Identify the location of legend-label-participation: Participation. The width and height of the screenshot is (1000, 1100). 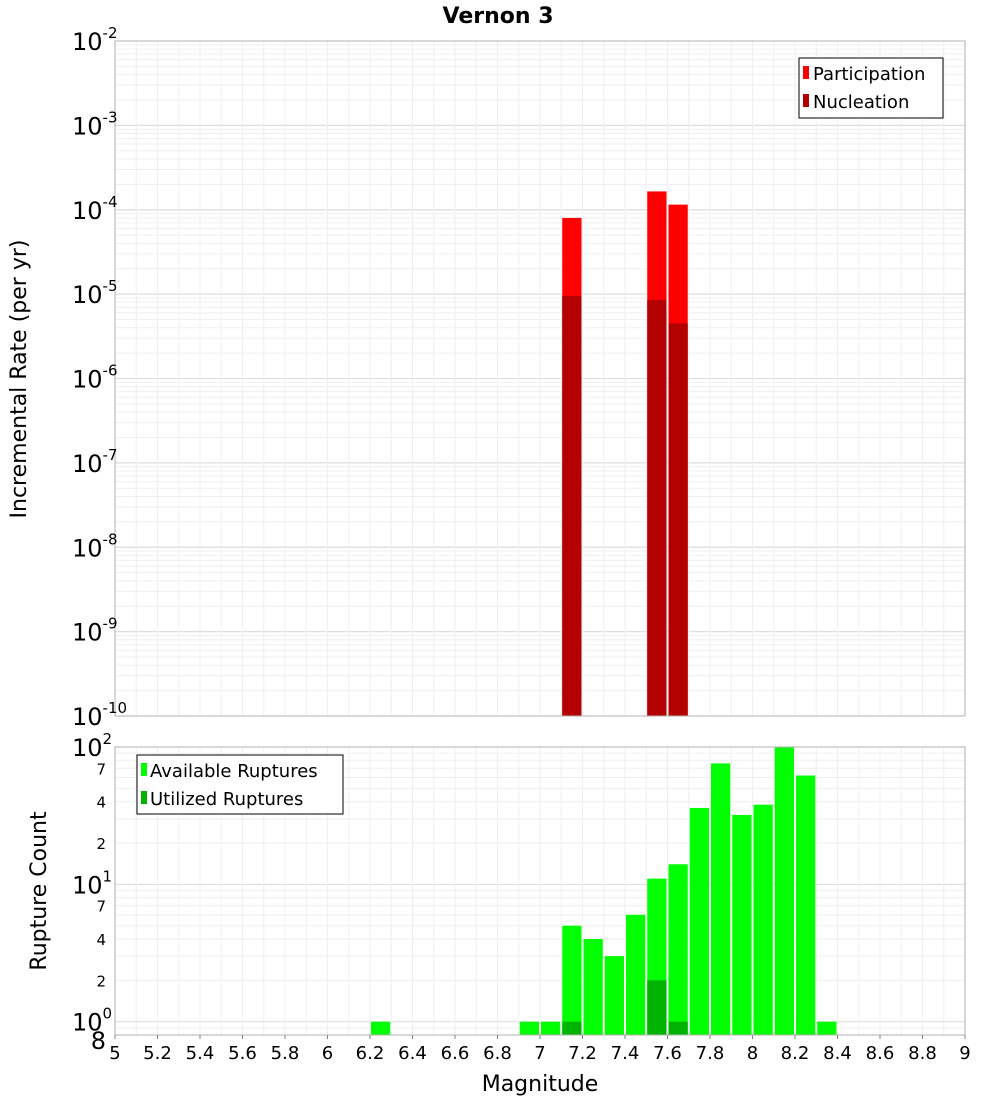
(869, 74).